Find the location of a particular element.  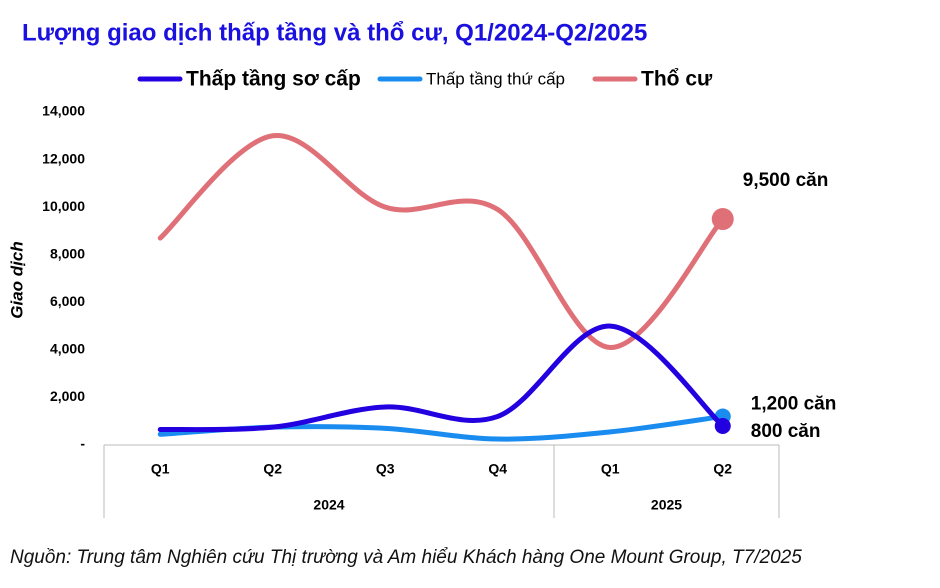

y-tick-label: 10,000 is located at coordinates (63, 206).